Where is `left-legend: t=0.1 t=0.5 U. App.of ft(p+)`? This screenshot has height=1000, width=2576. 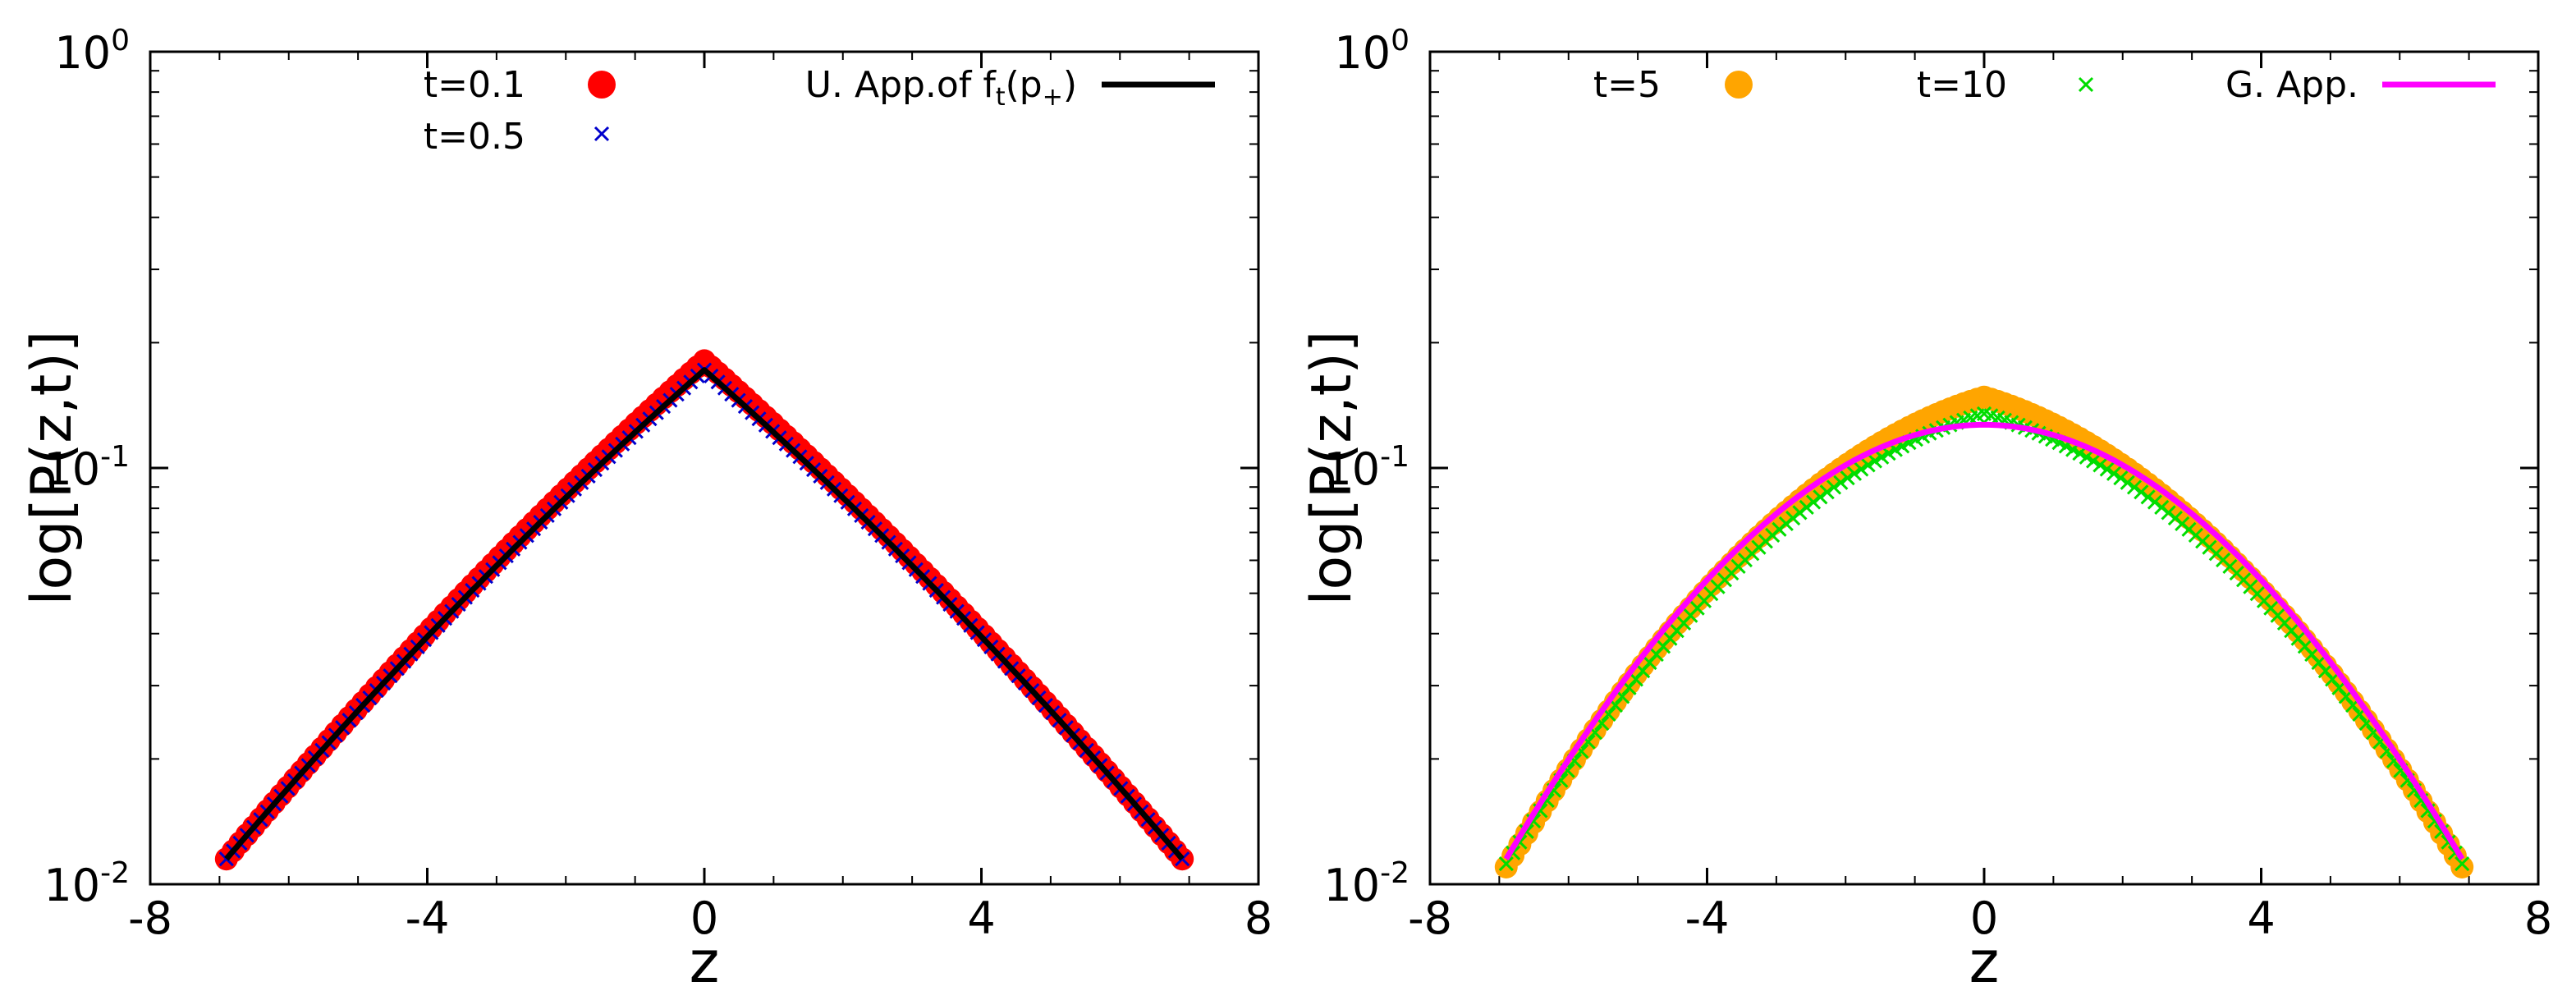
left-legend: t=0.1 t=0.5 U. App.of ft(p+) is located at coordinates (820, 111).